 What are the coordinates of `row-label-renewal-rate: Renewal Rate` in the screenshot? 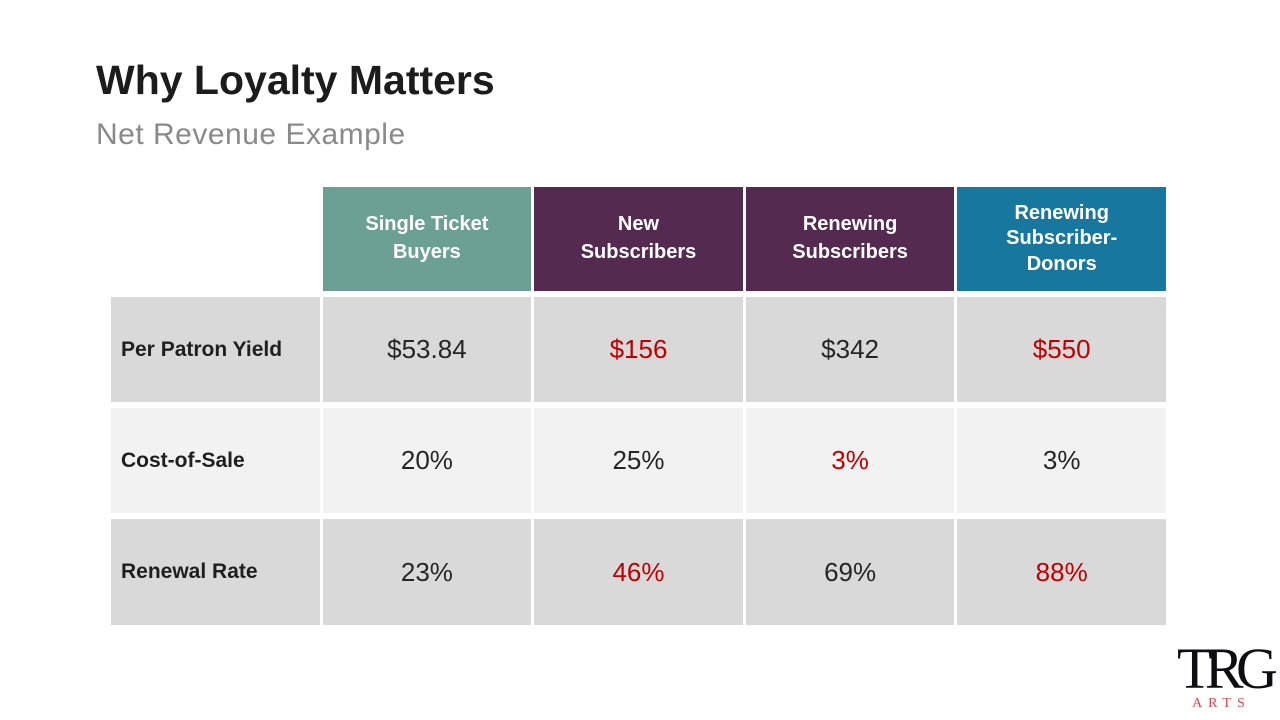 It's located at (215, 572).